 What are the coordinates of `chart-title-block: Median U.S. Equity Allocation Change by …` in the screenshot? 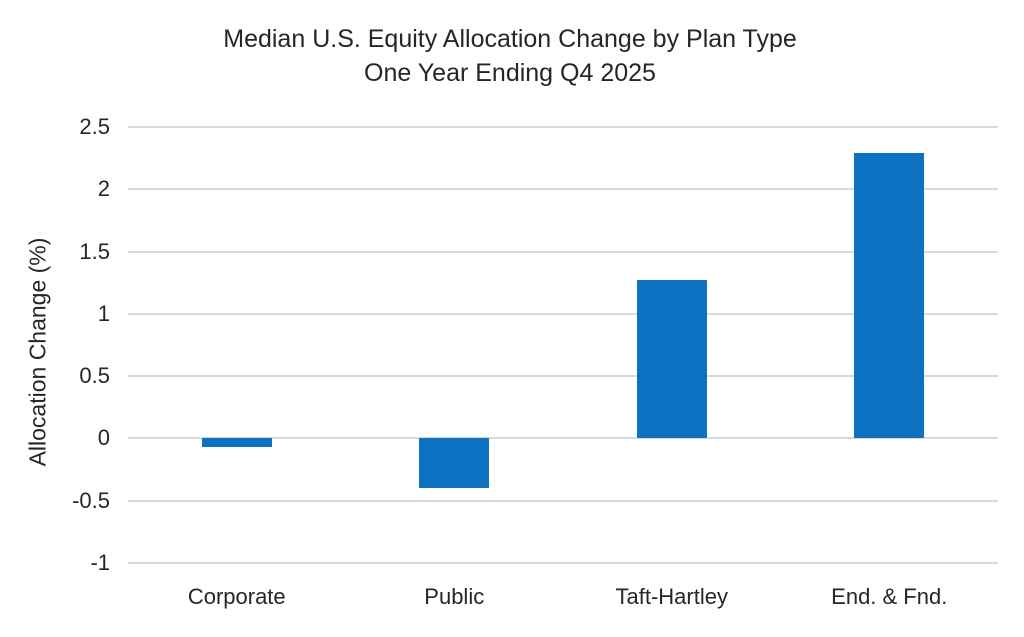 It's located at (510, 56).